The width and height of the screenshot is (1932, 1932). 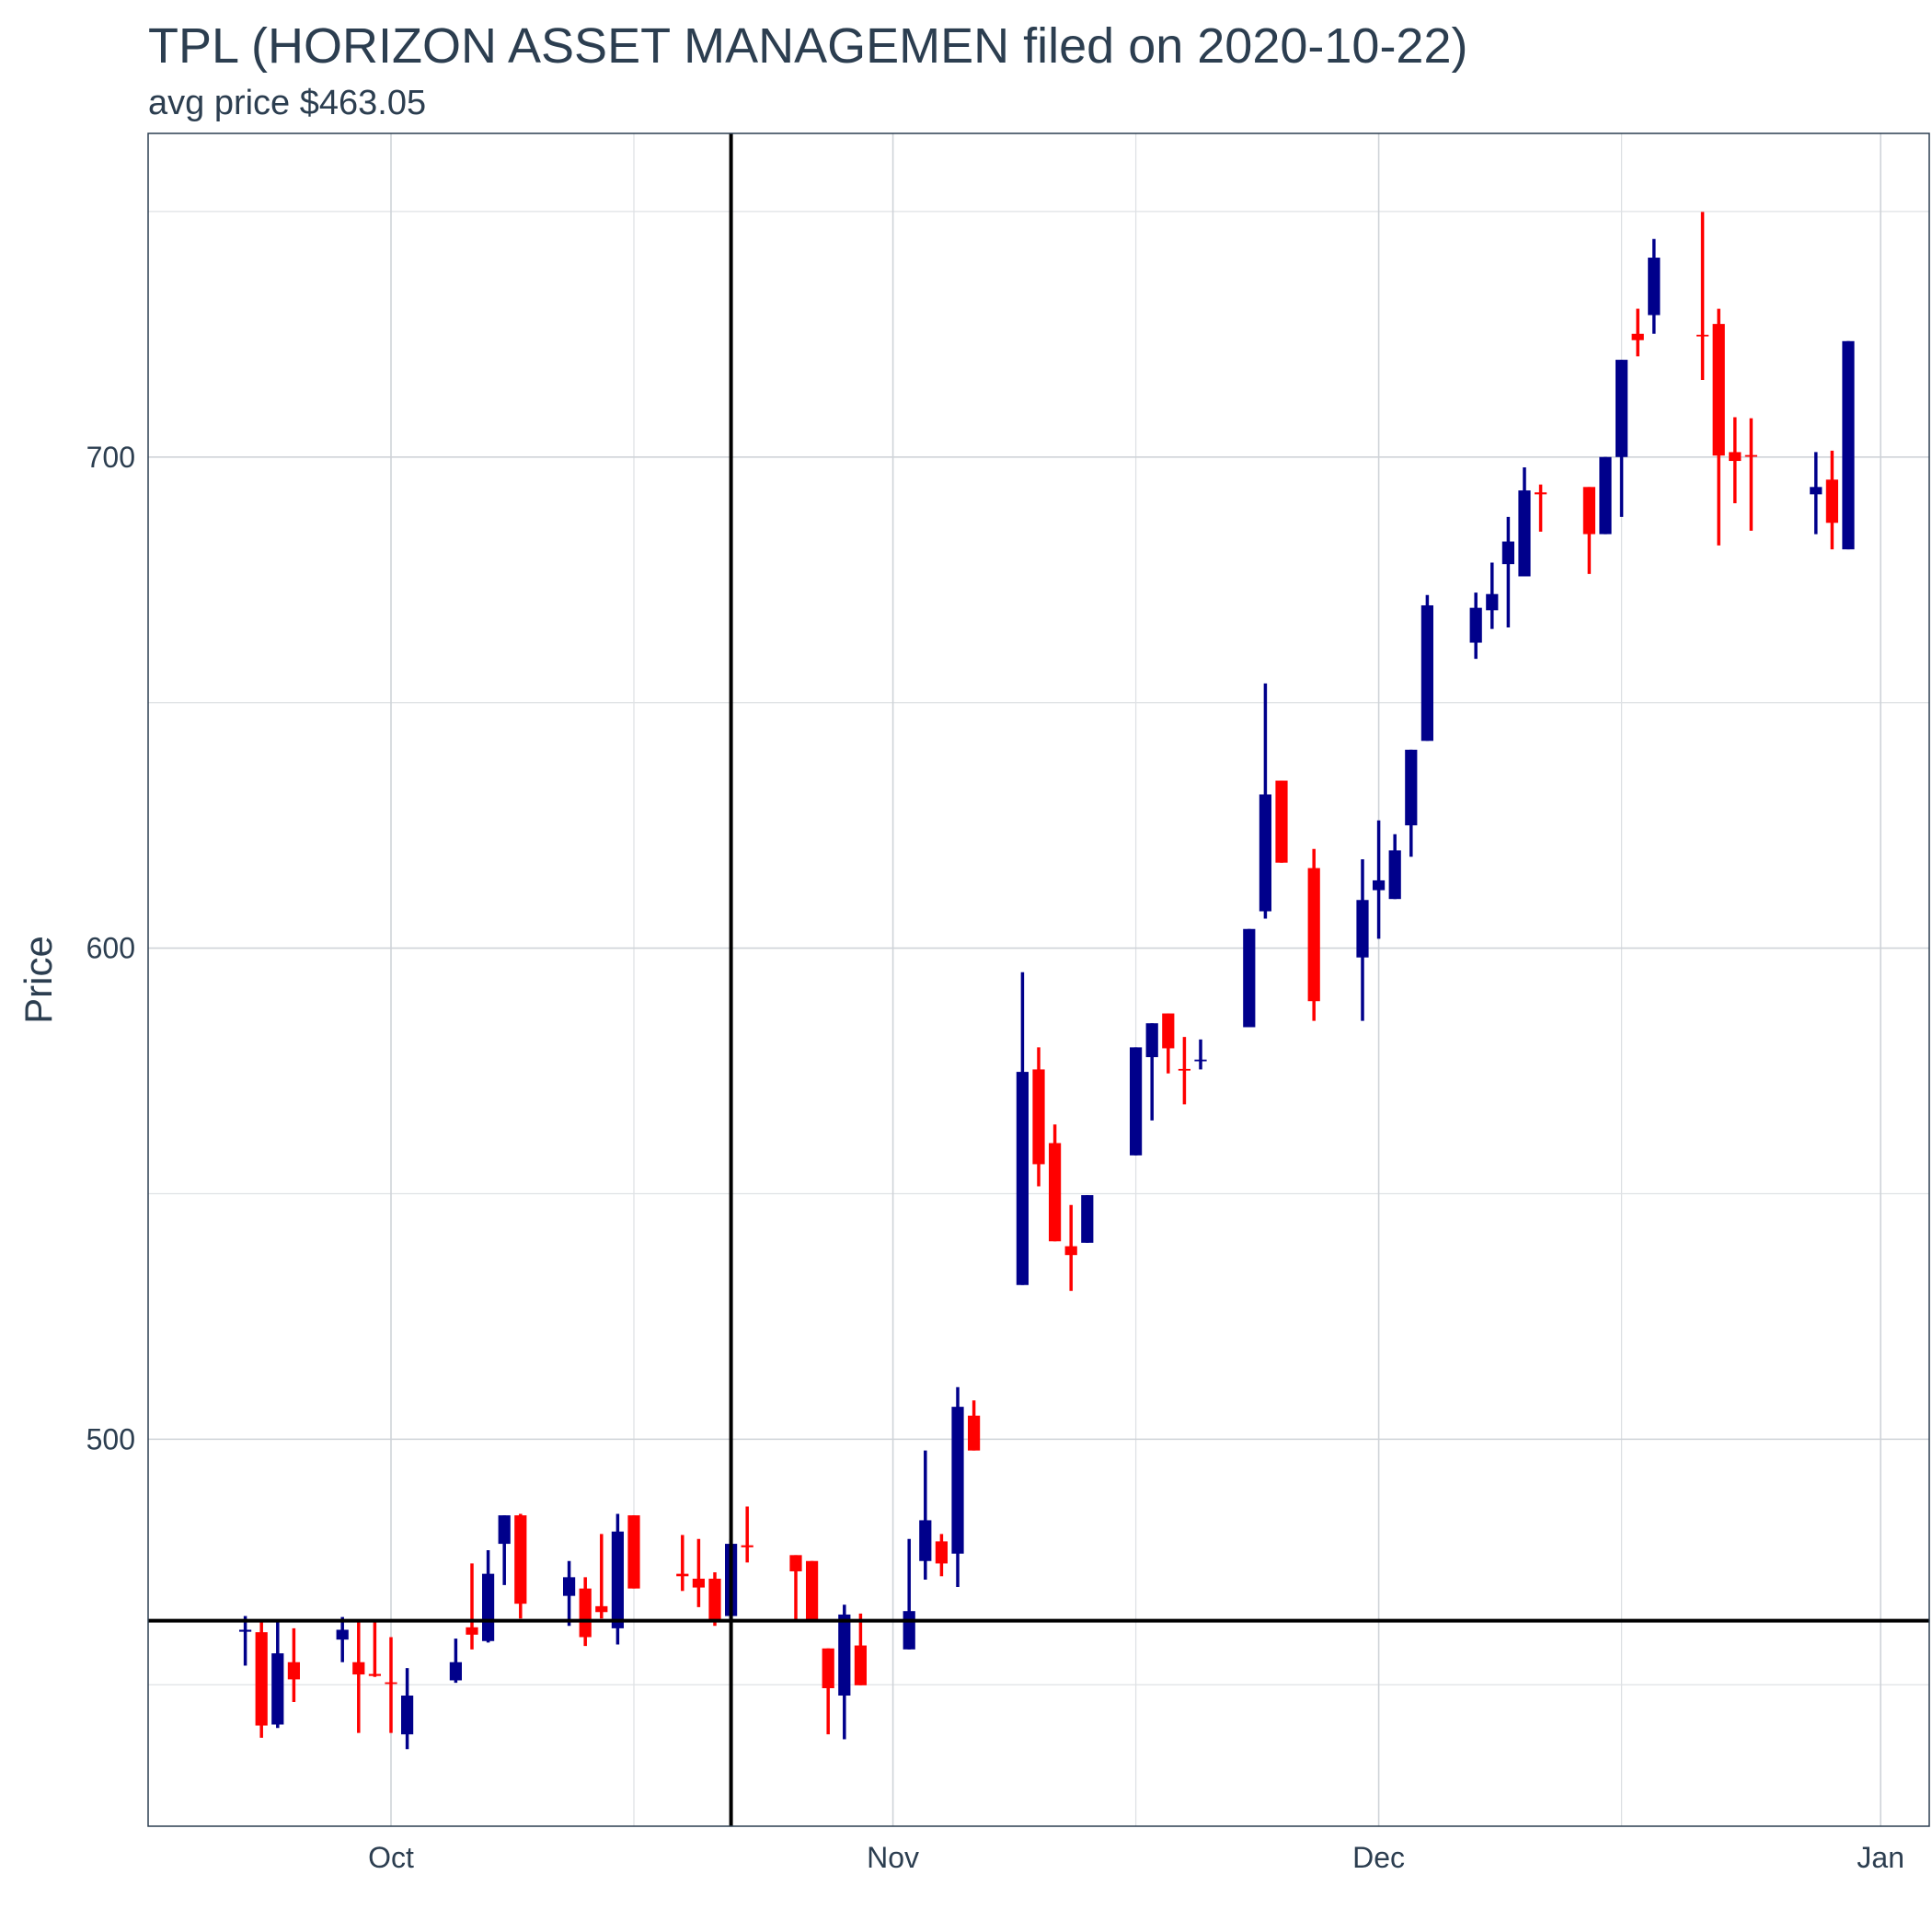 What do you see at coordinates (110, 1438) in the screenshot?
I see `y-tick-label: 500` at bounding box center [110, 1438].